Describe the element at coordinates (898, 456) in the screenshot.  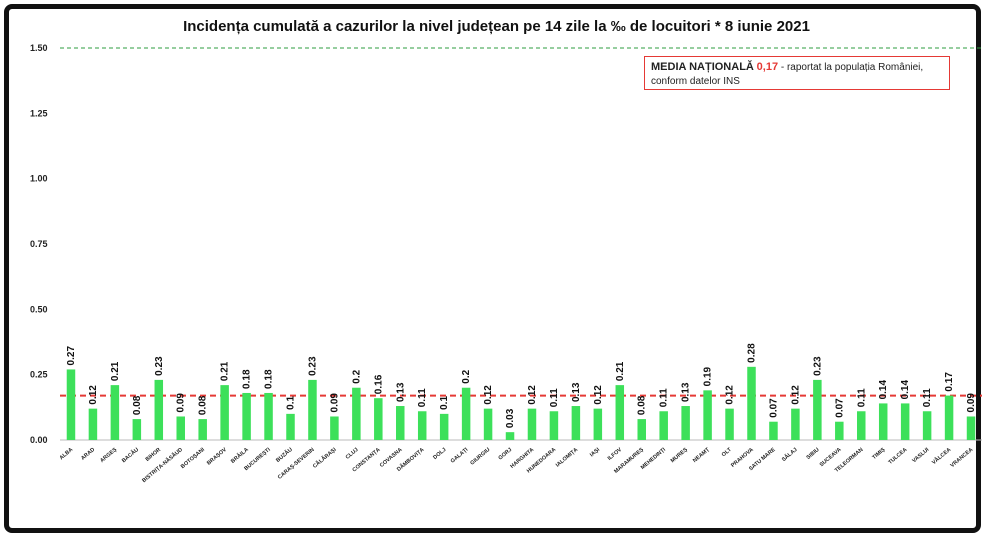
I see `category-label: TULCEA` at that location.